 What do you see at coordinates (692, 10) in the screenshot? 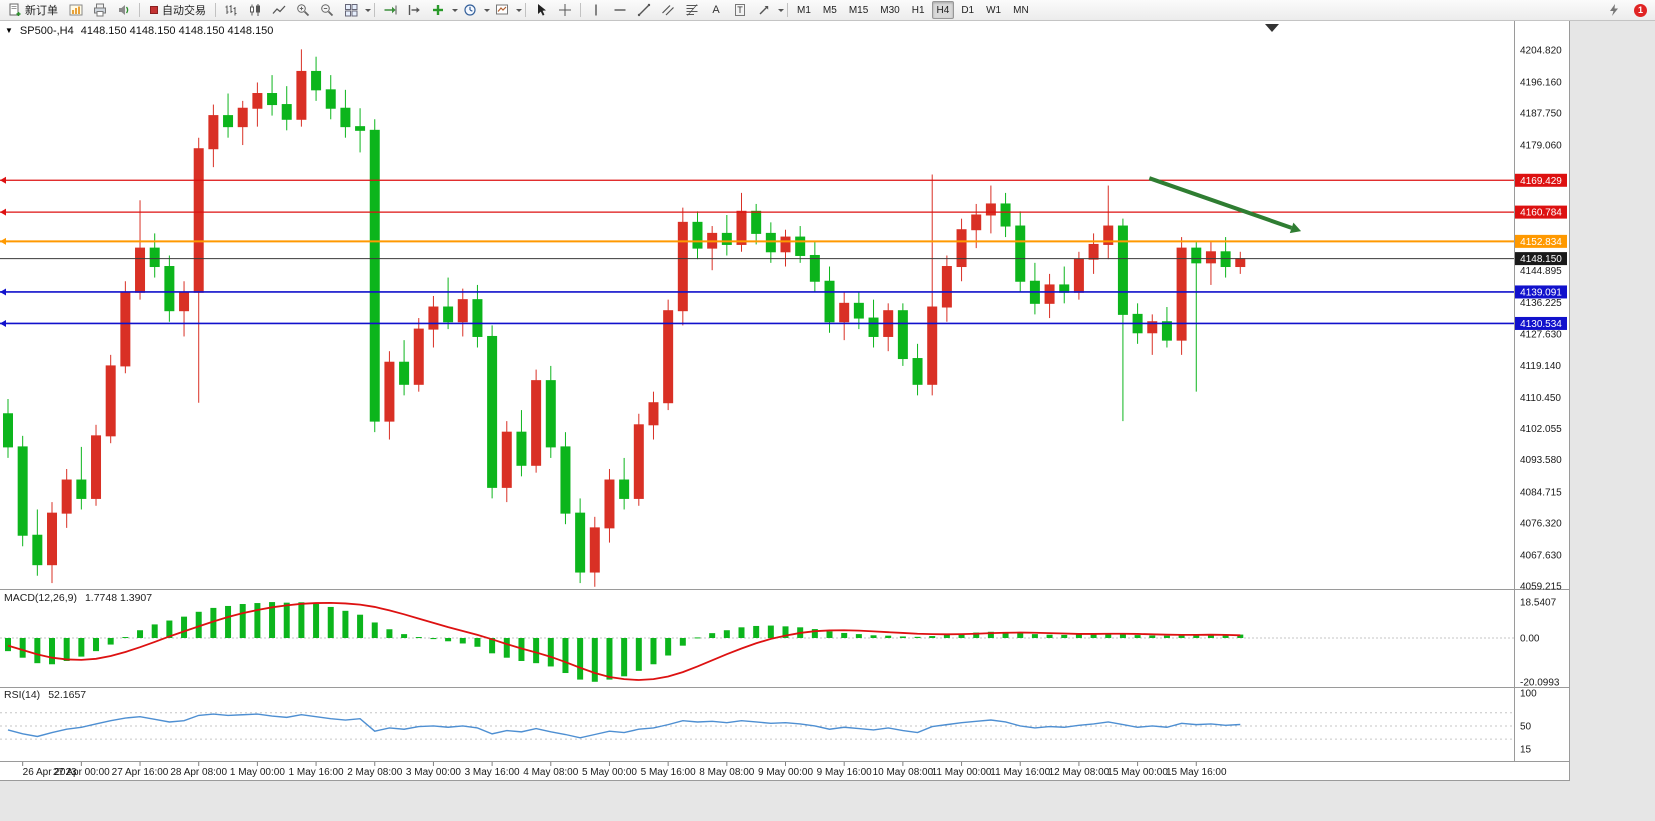
I see `fibonacci-tool-icon` at bounding box center [692, 10].